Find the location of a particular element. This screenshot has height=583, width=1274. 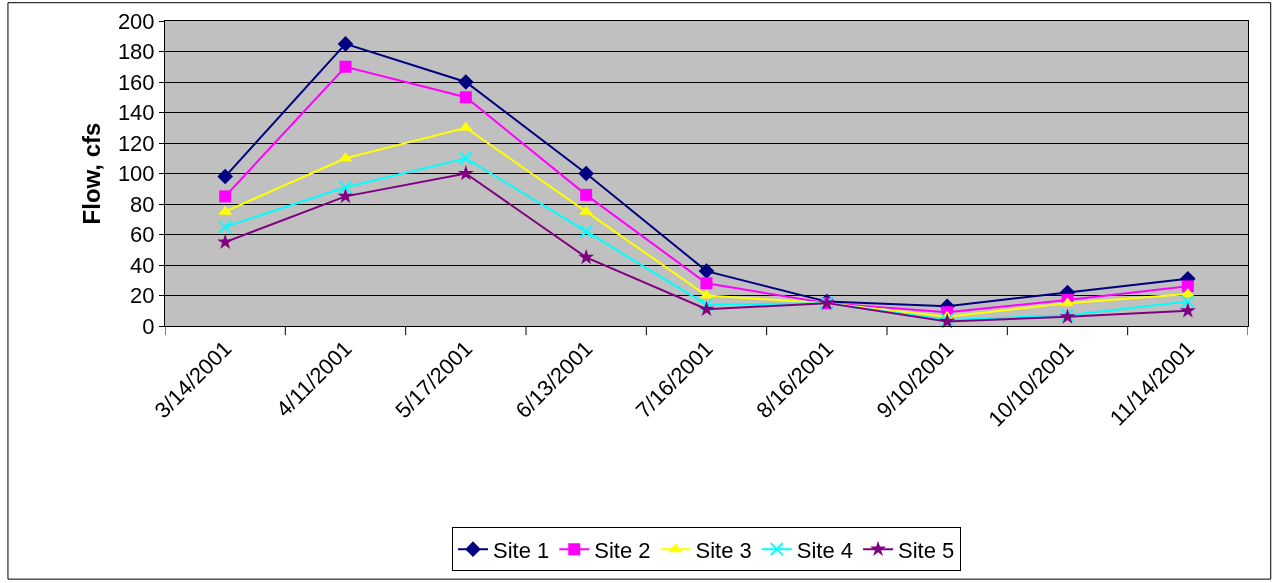

legend-label: Site 4 is located at coordinates (825, 550).